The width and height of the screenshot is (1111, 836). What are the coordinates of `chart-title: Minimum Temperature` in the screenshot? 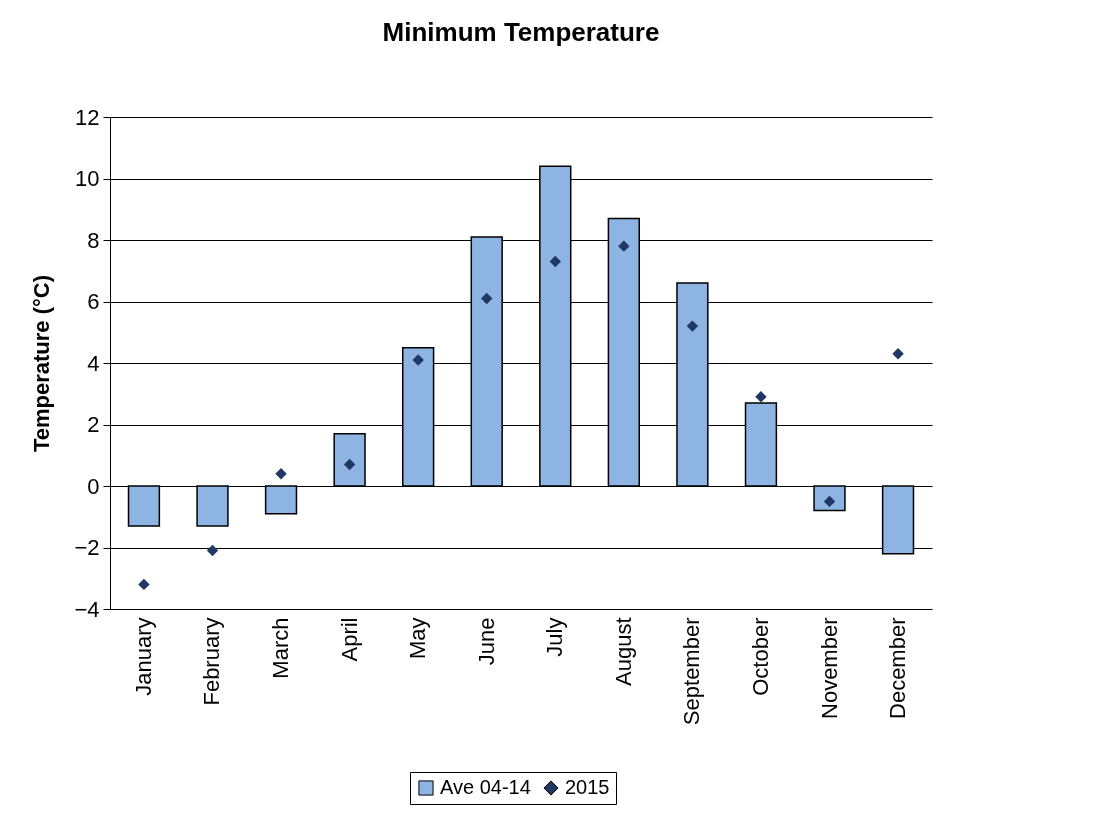 It's located at (521, 32).